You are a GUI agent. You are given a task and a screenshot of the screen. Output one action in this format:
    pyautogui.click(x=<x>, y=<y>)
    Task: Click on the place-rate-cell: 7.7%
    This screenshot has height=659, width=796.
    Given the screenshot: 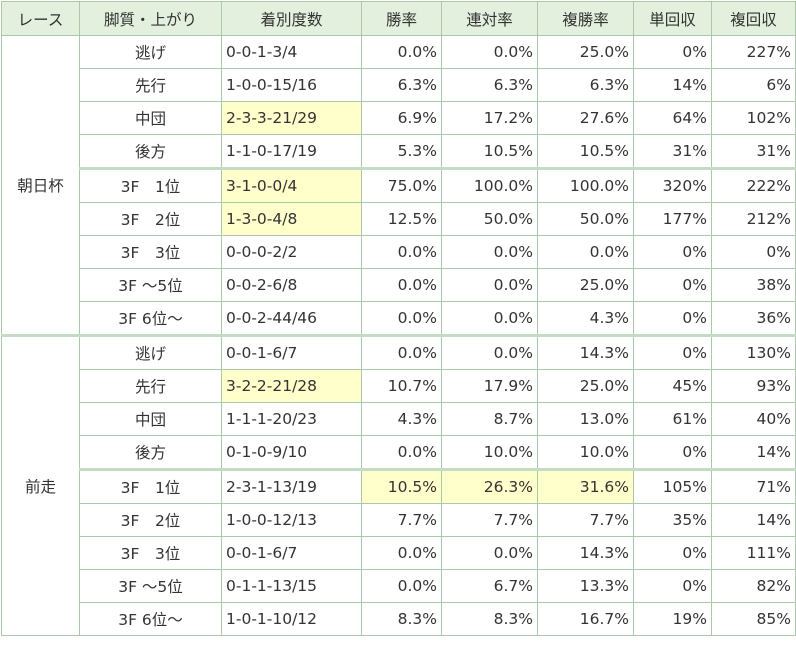 What is the action you would take?
    pyautogui.click(x=585, y=520)
    